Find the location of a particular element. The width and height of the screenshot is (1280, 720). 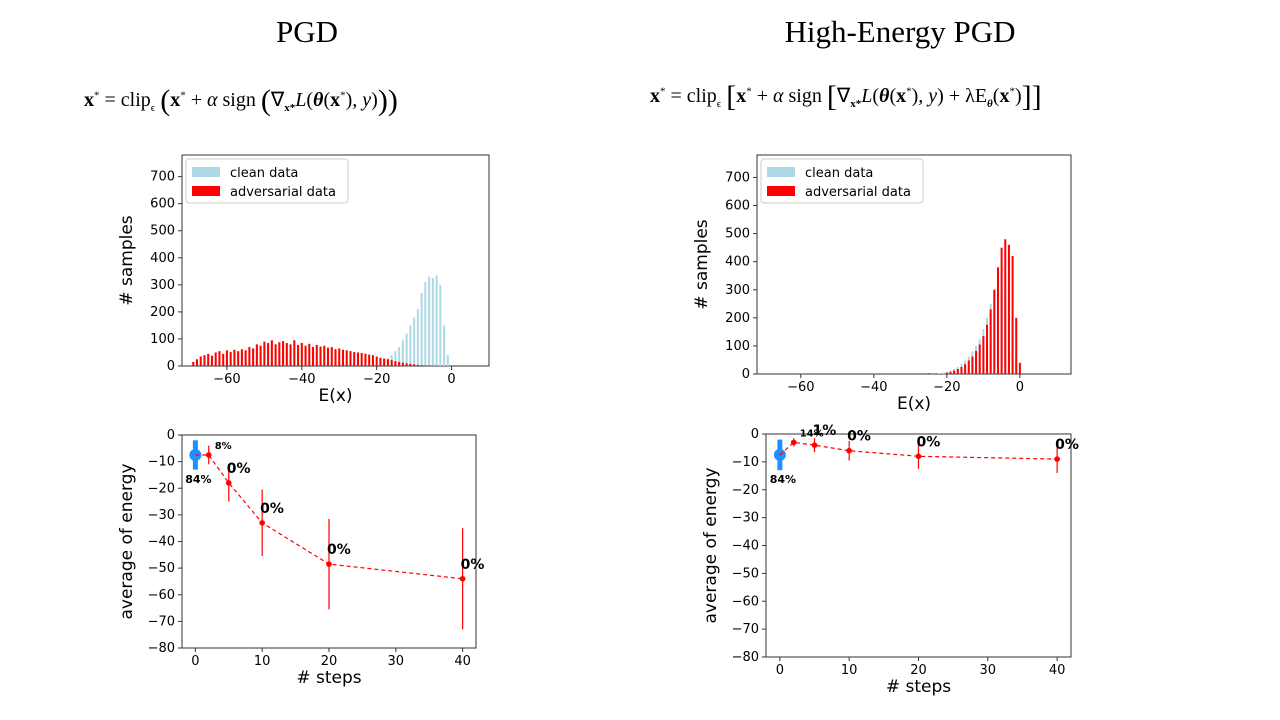

pgd-energy-ytick-label: −40 is located at coordinates (161, 542).